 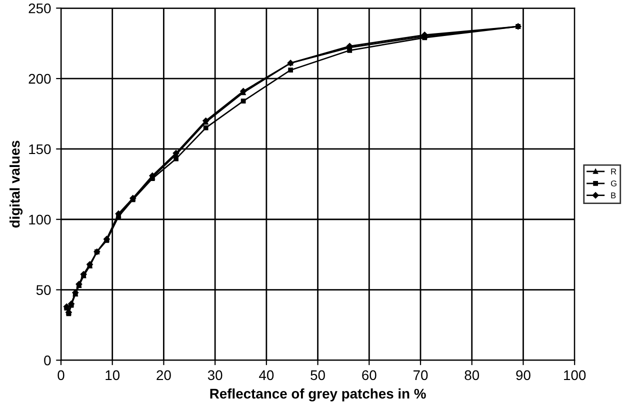 What do you see at coordinates (39, 79) in the screenshot?
I see `y-tick-label: 200` at bounding box center [39, 79].